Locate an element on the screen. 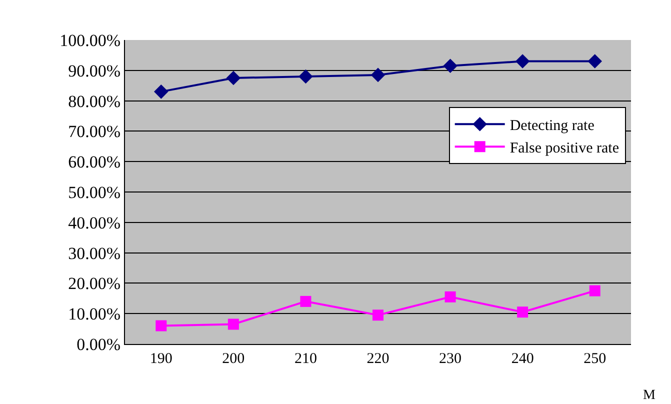 The width and height of the screenshot is (671, 404). x-tick-label: 230 is located at coordinates (450, 359).